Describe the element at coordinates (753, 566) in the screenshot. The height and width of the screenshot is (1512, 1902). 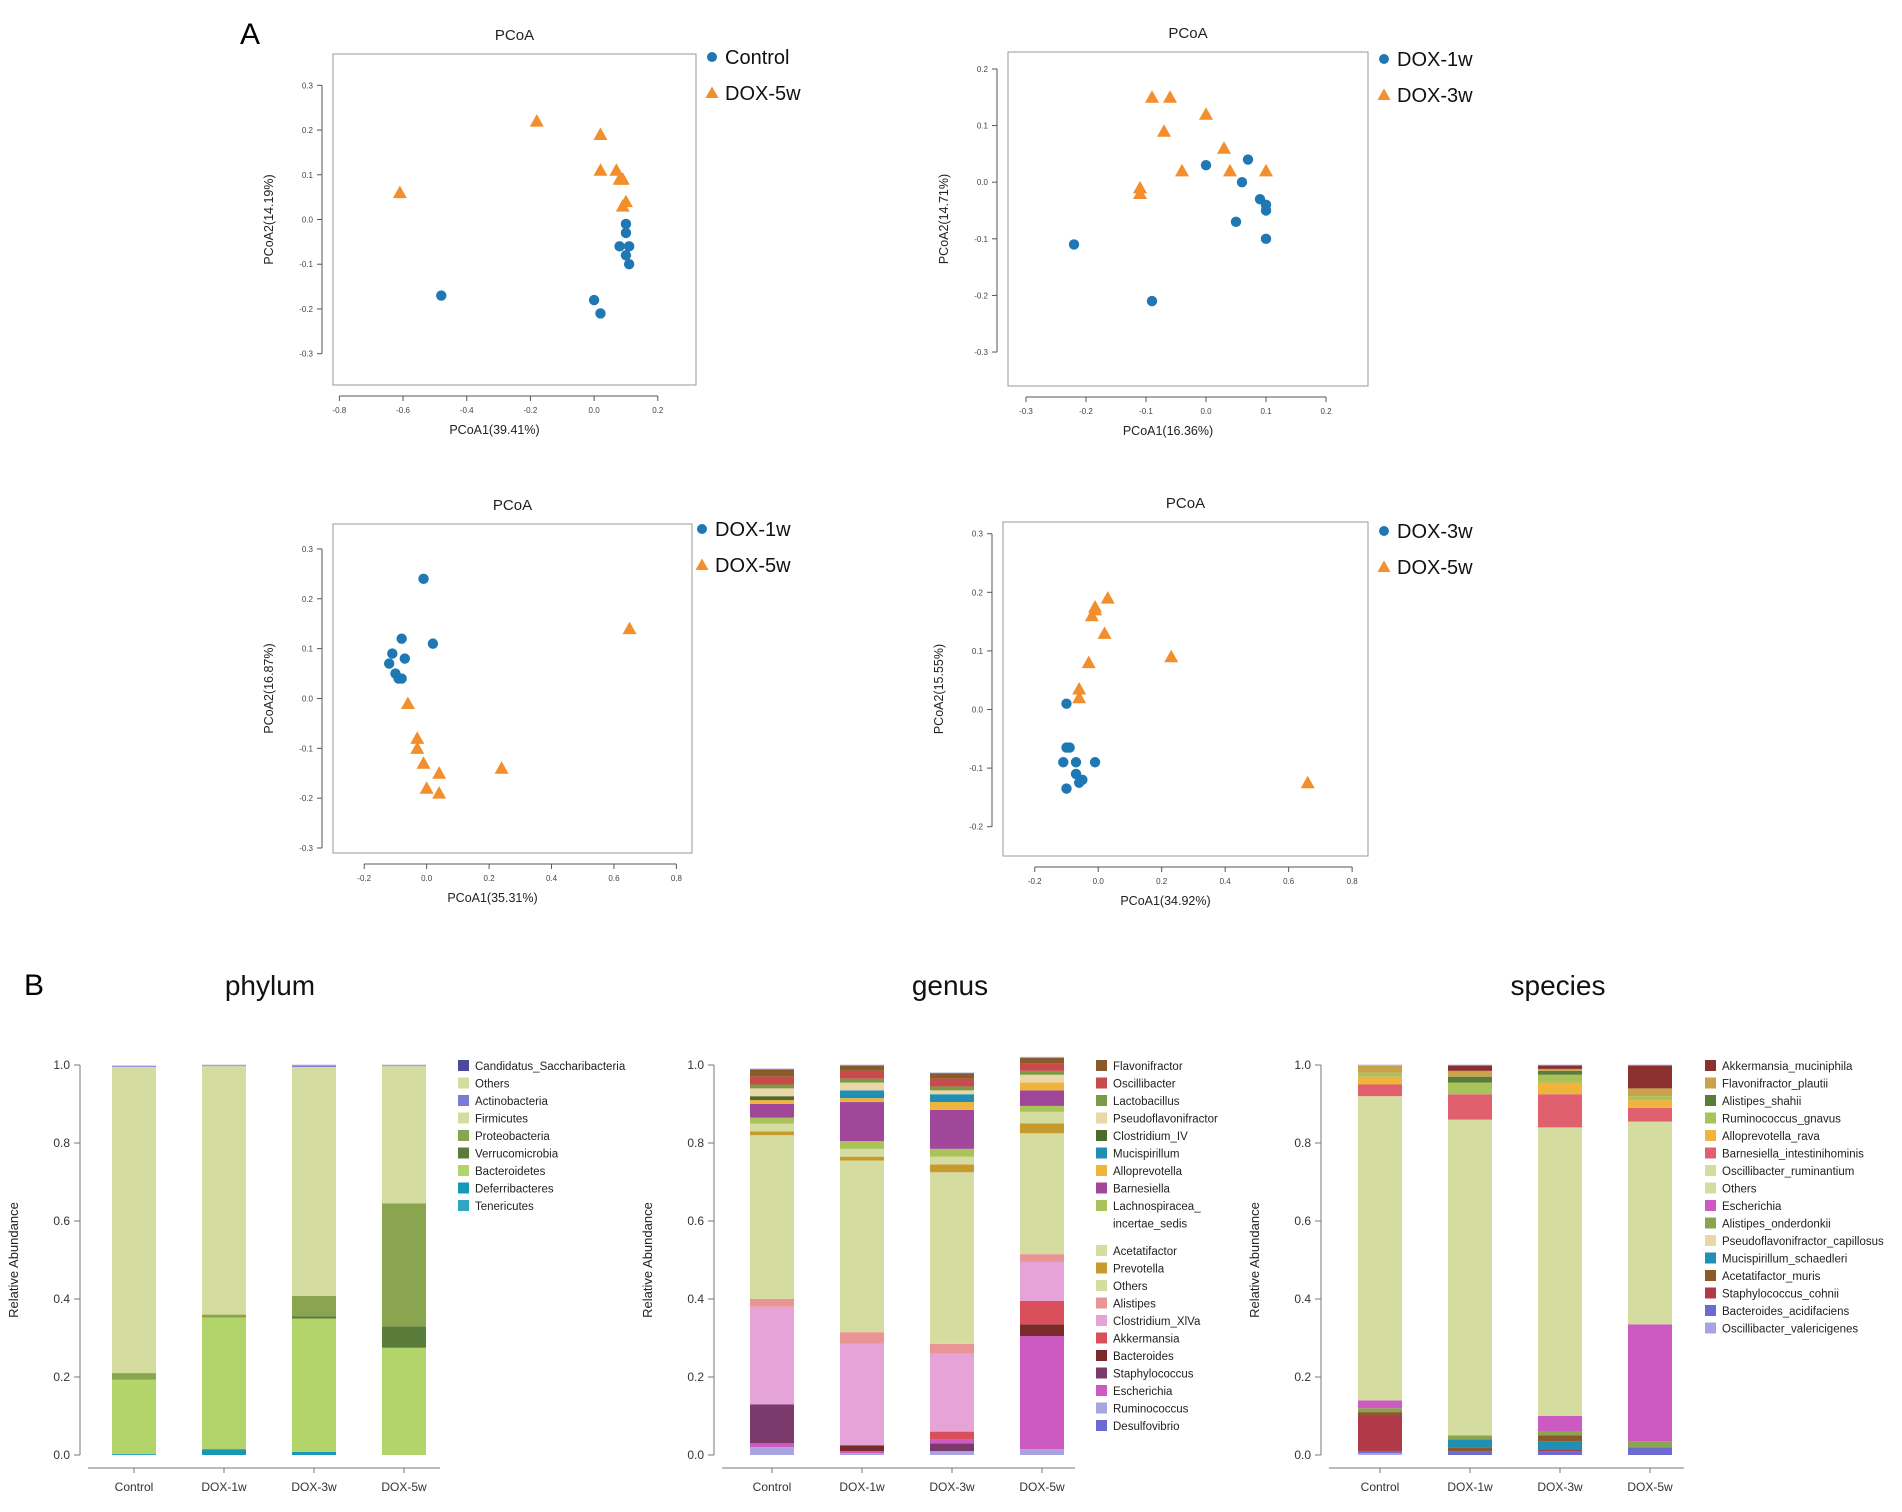
I see `pcoa3-legend-label: DOX-5w` at that location.